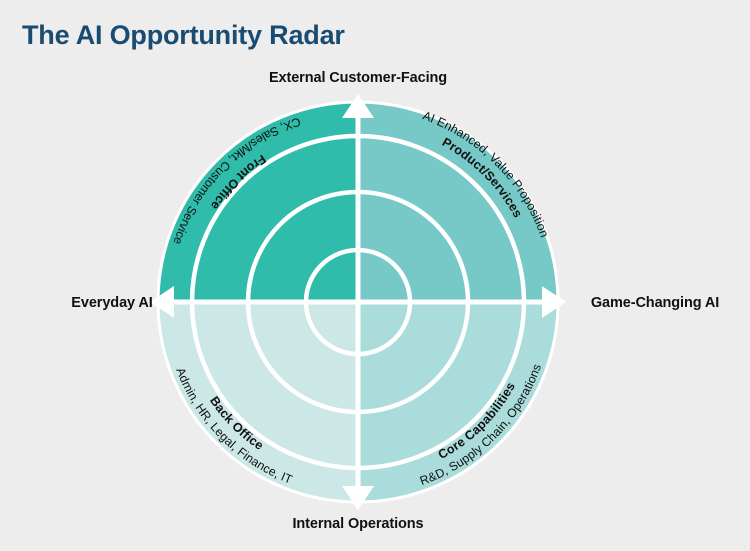 The image size is (750, 551). What do you see at coordinates (162, 302) in the screenshot?
I see `arrow-left-icon` at bounding box center [162, 302].